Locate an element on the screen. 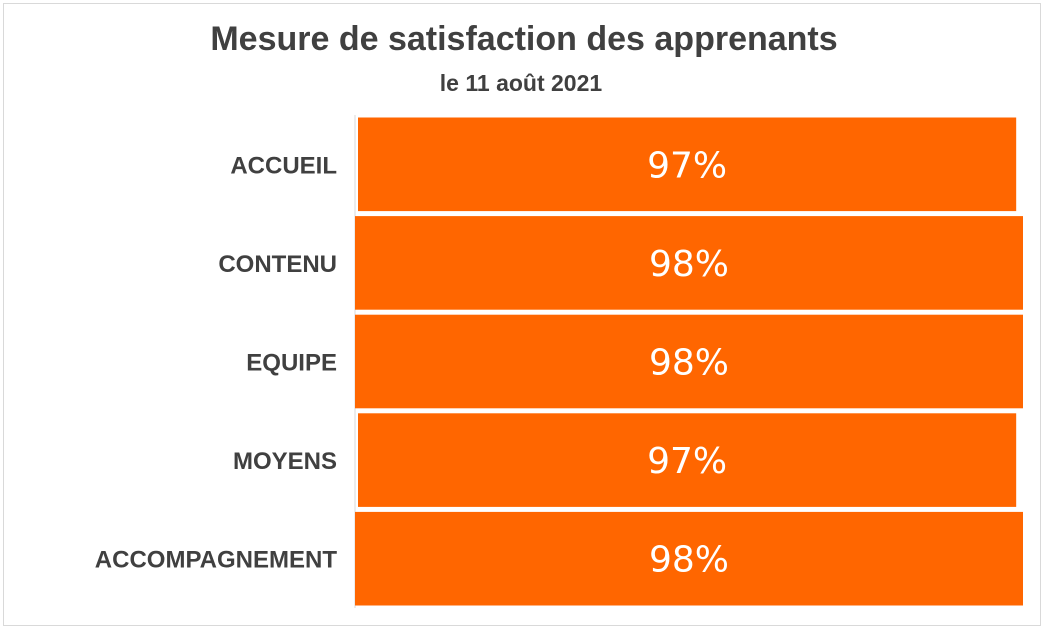  bar-equipe is located at coordinates (689, 361).